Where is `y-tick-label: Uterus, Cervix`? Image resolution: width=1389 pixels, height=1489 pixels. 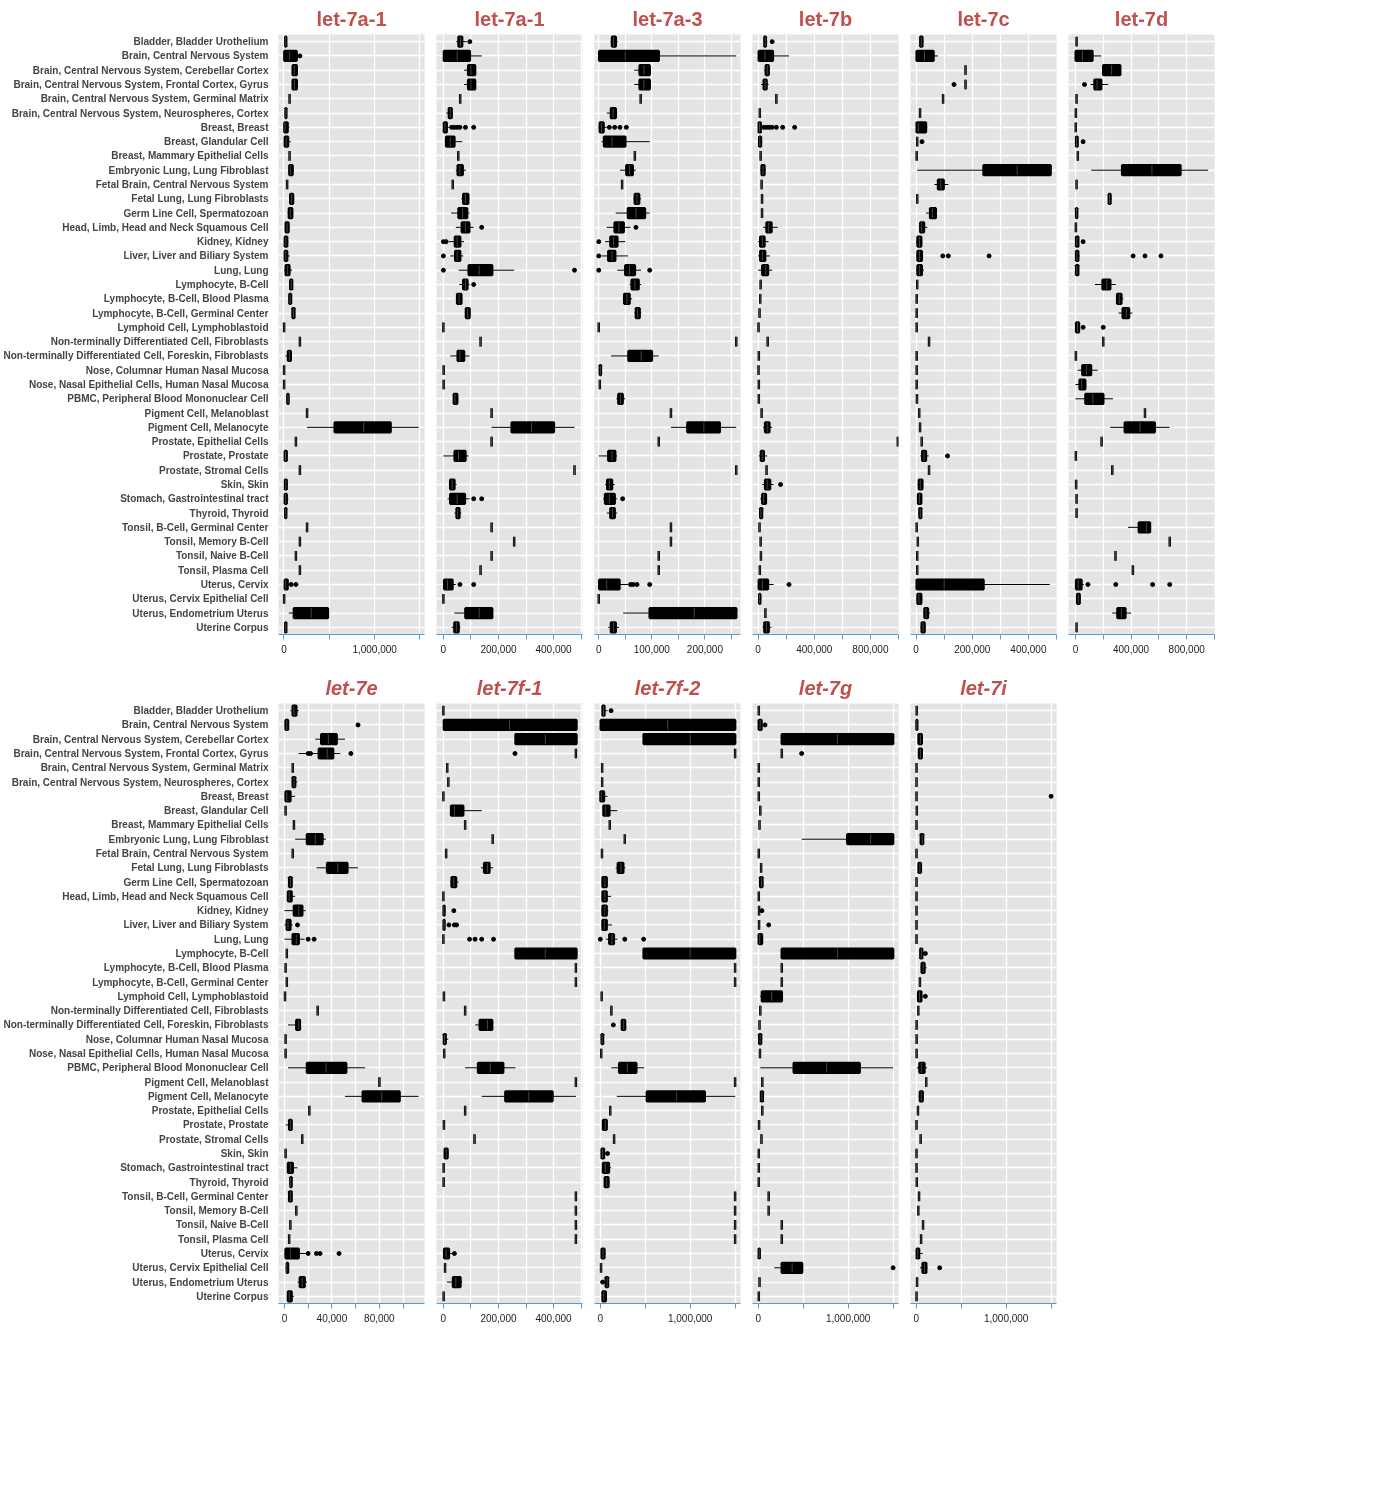
y-tick-label: Uterus, Cervix is located at coordinates (234, 584).